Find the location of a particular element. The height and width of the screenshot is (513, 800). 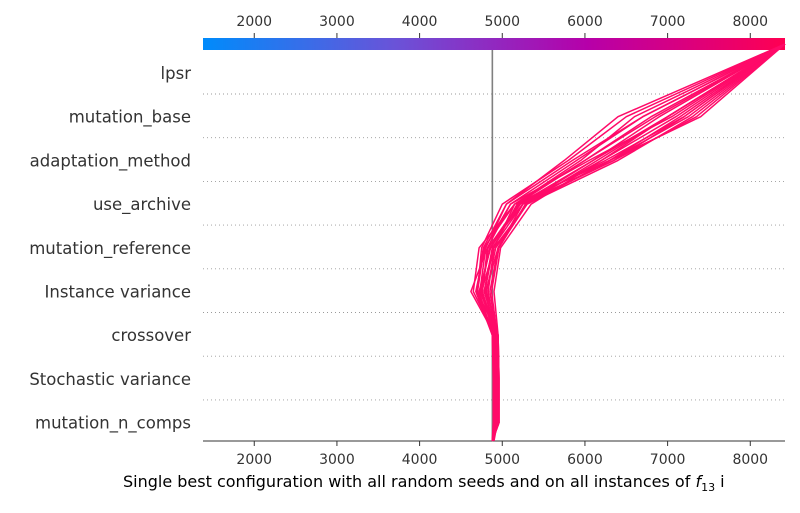

feature-label: Stochastic variance is located at coordinates (110, 379).